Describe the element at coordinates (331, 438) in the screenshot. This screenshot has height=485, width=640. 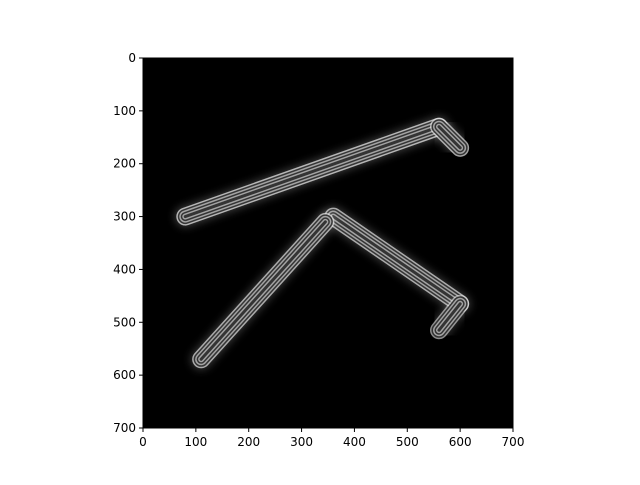
I see `x-axis: 0 100 200 300 400 500 600 700` at that location.